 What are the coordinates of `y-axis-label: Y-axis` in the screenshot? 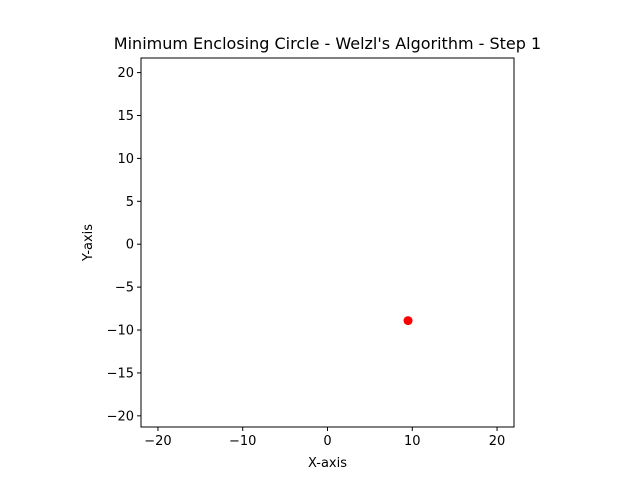 It's located at (88, 243).